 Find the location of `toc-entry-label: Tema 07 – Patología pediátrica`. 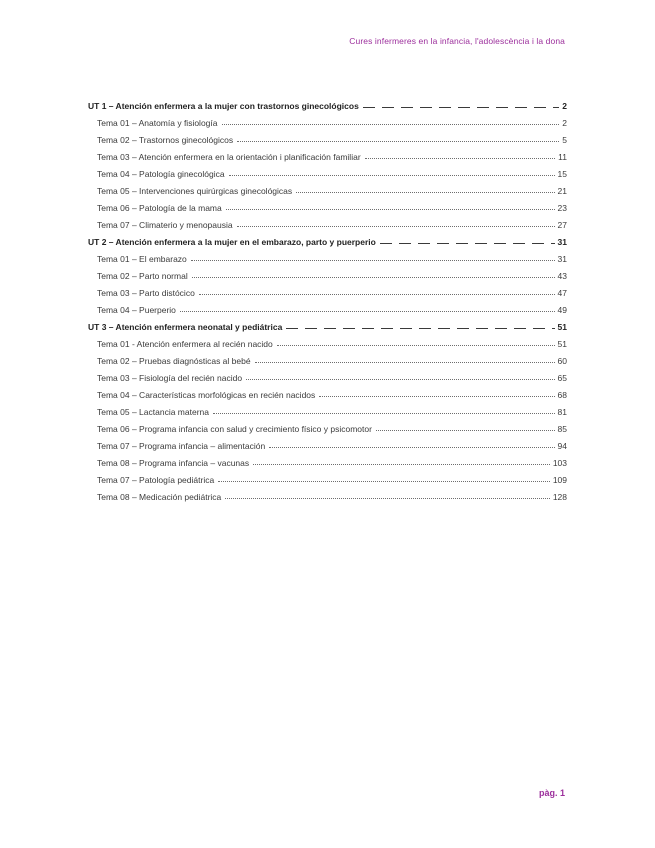

toc-entry-label: Tema 07 – Patología pediátrica is located at coordinates (156, 480).